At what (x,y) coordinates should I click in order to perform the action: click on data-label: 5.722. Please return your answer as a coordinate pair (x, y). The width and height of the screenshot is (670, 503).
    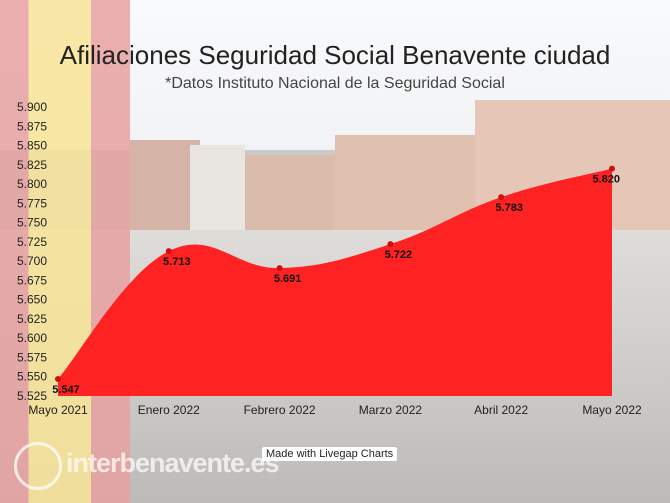
    Looking at the image, I should click on (399, 255).